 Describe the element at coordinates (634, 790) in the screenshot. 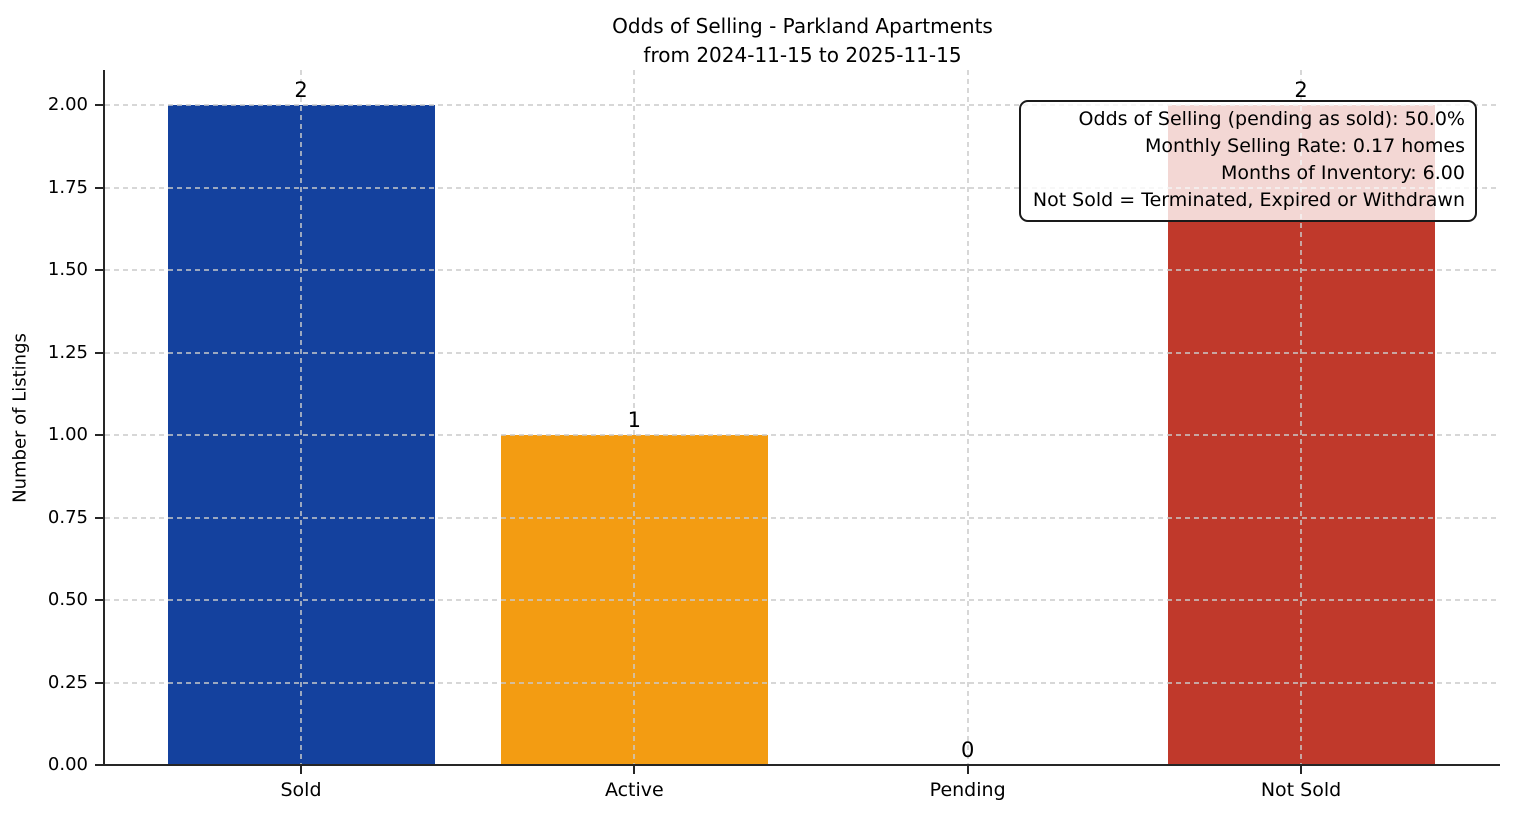

I see `x-tick-label-active: Active` at that location.